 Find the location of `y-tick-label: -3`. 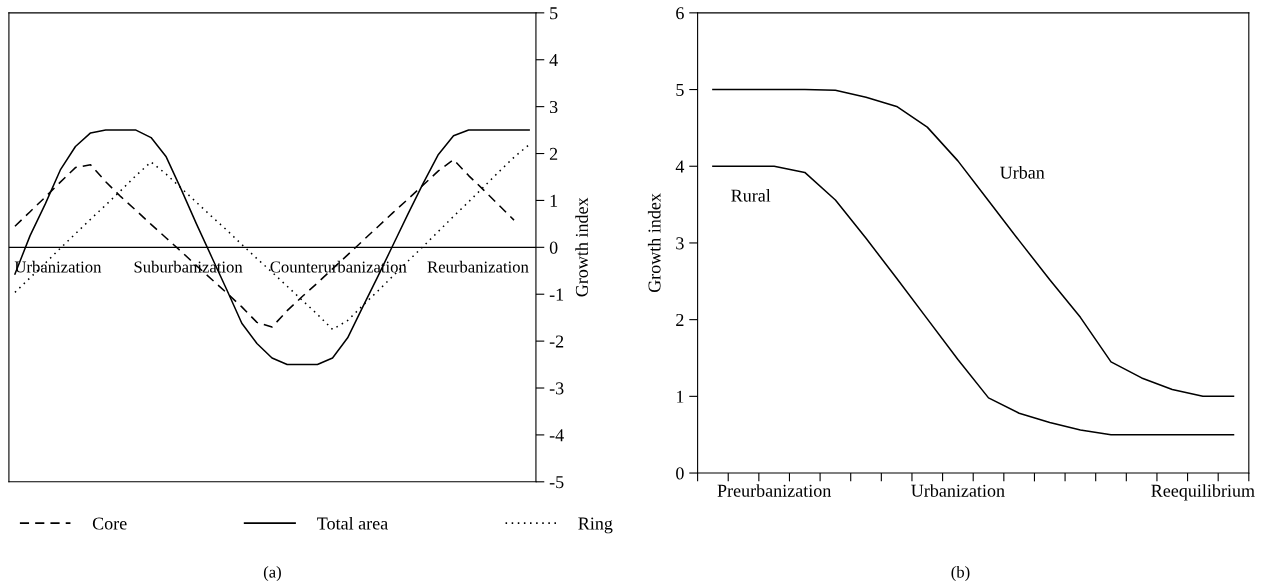

y-tick-label: -3 is located at coordinates (556, 388).